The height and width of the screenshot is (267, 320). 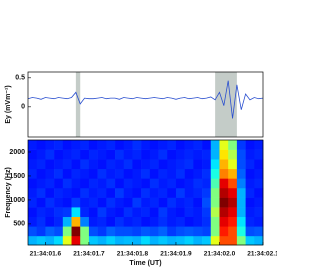 What do you see at coordinates (19, 224) in the screenshot?
I see `y-tick-label: 500` at bounding box center [19, 224].